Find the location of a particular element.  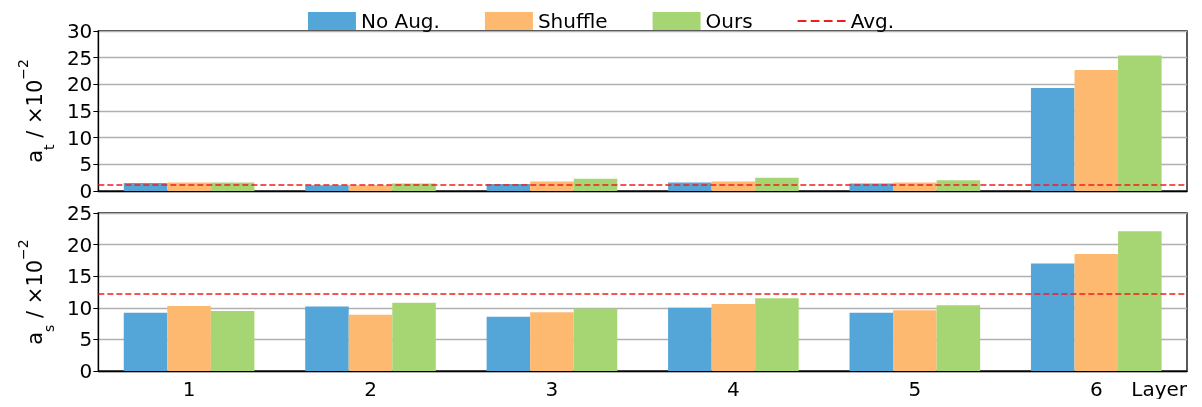

legend-label: Ours is located at coordinates (729, 21).